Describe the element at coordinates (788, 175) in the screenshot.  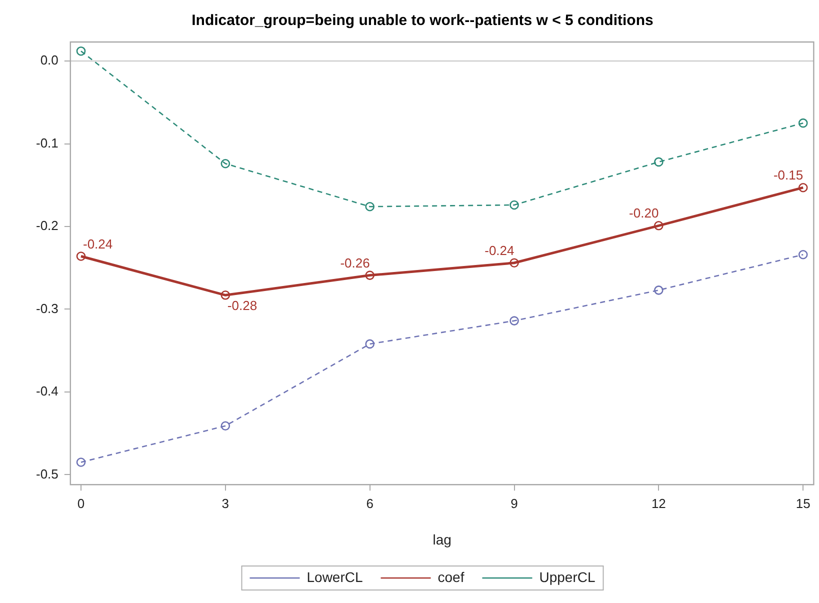
I see `data-label: -0.15` at that location.